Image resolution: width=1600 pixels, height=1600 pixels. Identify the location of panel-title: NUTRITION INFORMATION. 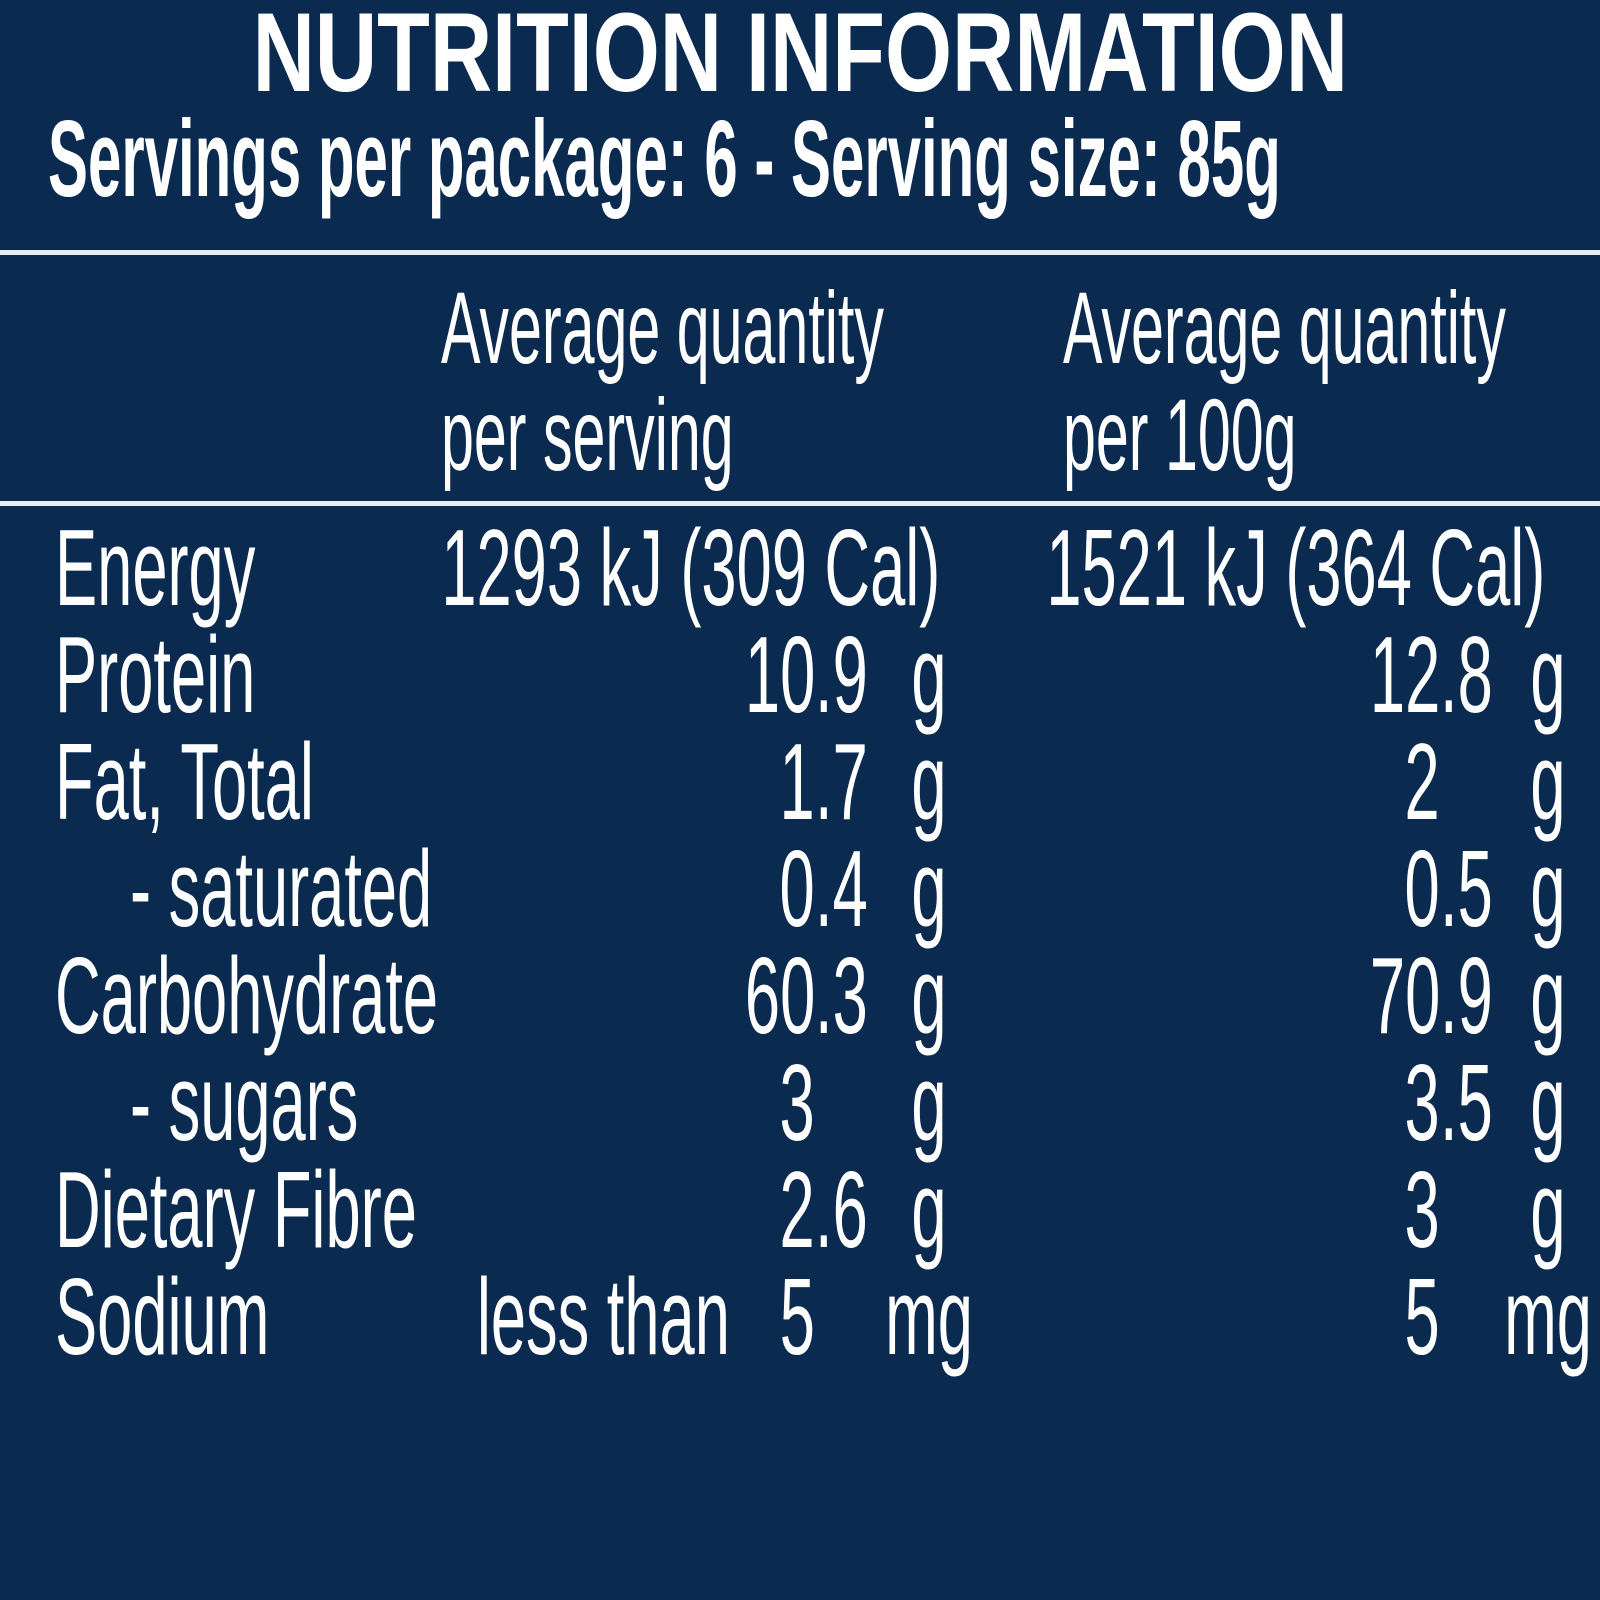
(800, 54).